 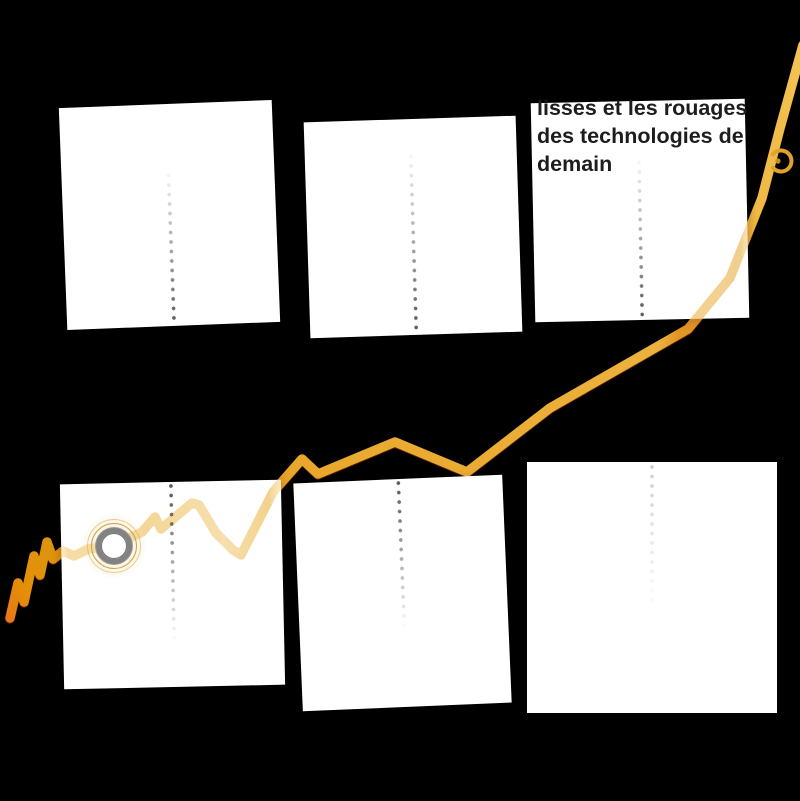 I want to click on headline-line-2: des technologies de, so click(x=640, y=136).